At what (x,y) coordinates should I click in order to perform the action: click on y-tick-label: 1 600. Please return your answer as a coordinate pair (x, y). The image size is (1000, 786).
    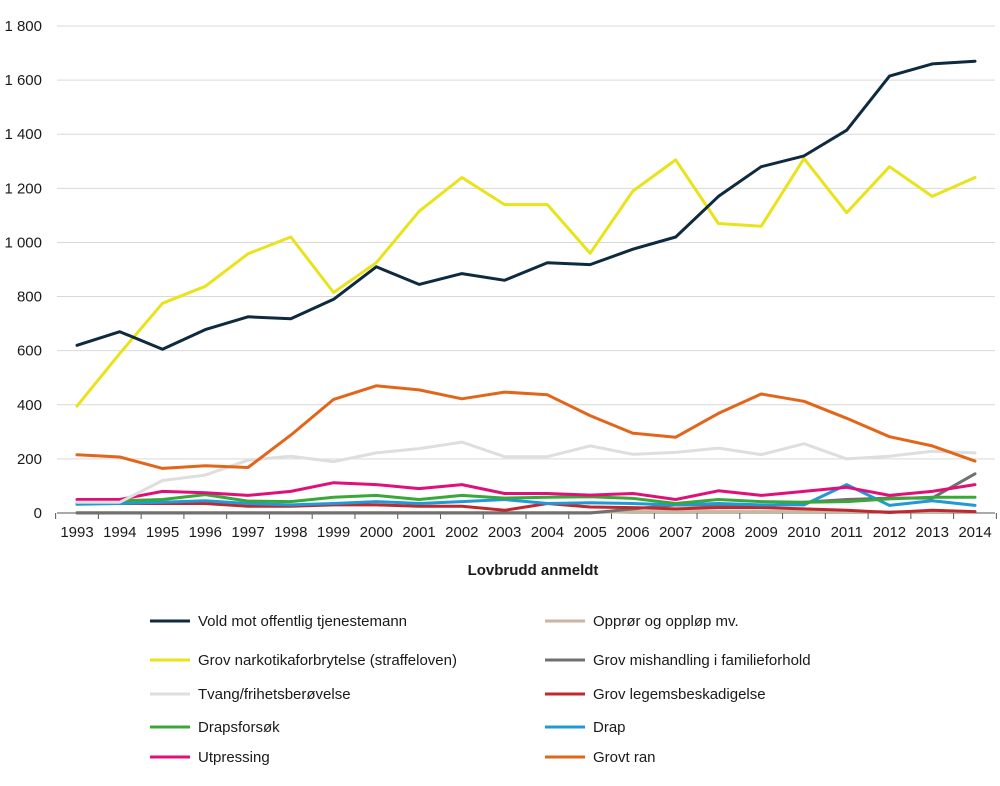
    Looking at the image, I should click on (23, 80).